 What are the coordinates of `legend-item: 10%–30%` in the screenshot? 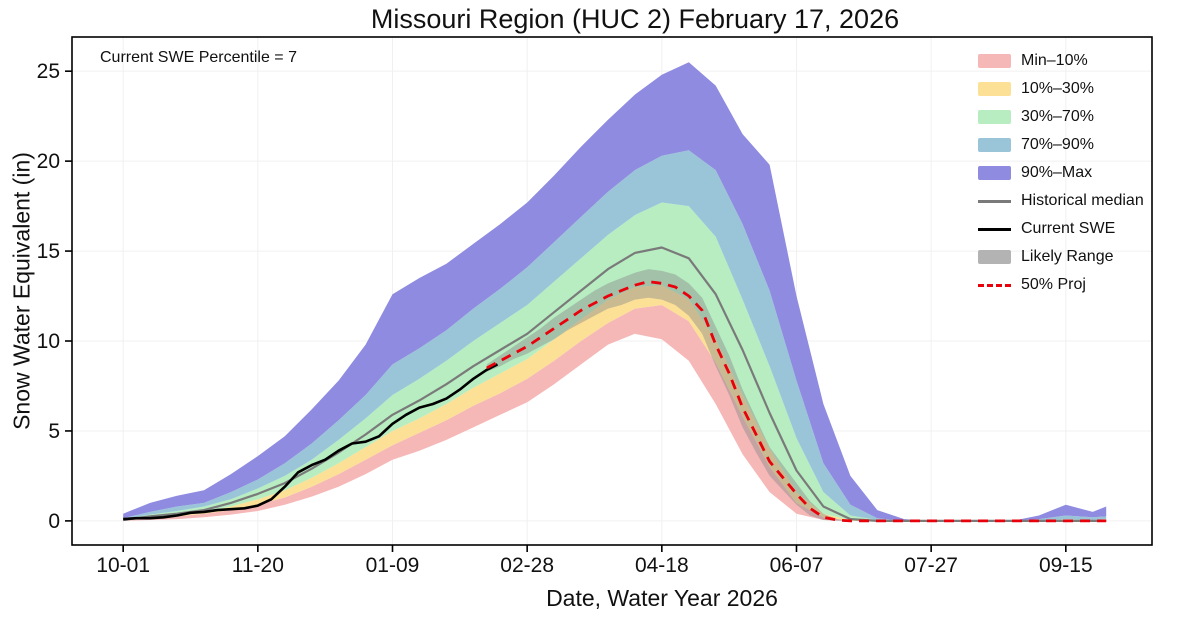 It's located at (1061, 89).